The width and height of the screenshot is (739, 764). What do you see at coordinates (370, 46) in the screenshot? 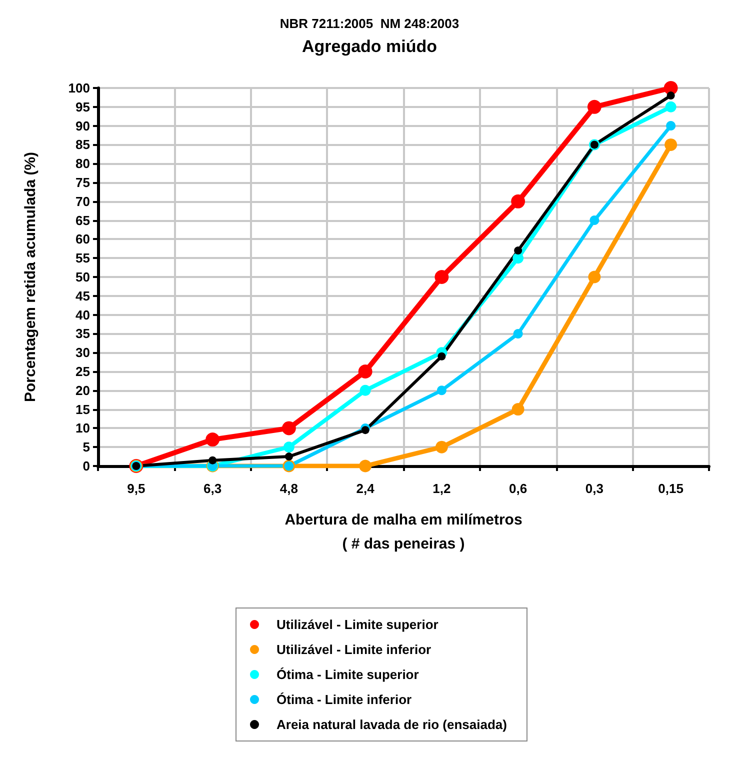
I see `chart-subtitle: Agregado miúdo` at bounding box center [370, 46].